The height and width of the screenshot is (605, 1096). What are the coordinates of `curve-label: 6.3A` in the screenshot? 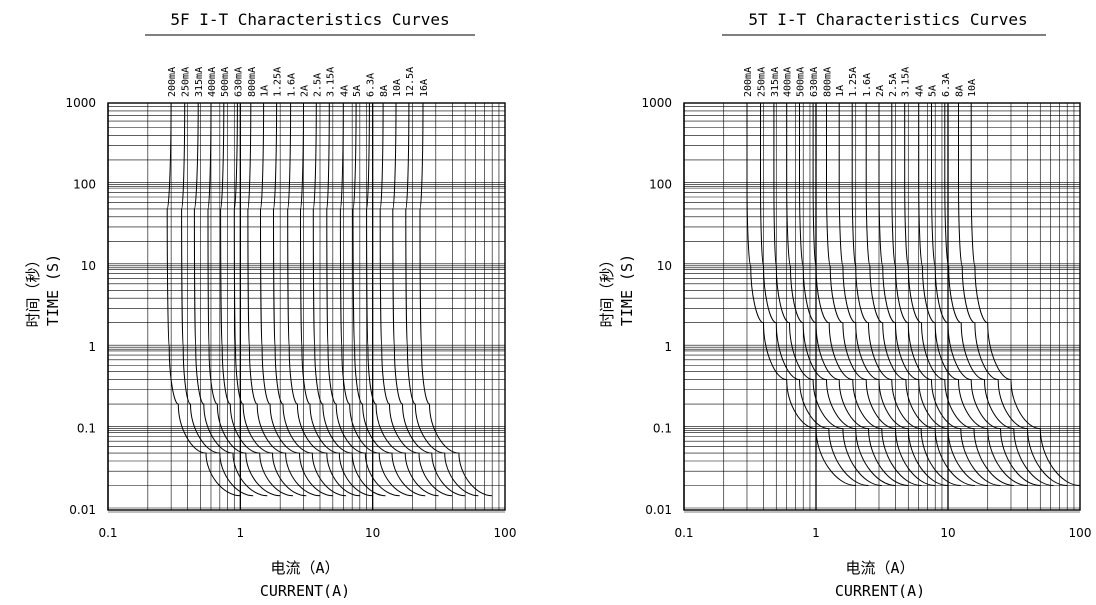 It's located at (370, 85).